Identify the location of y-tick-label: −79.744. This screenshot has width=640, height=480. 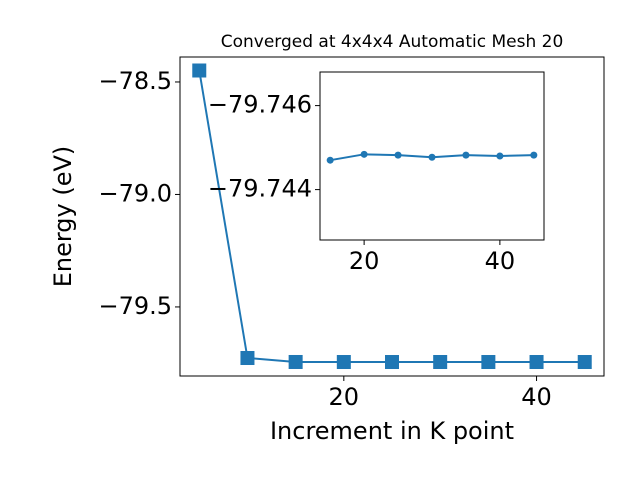
(260, 189).